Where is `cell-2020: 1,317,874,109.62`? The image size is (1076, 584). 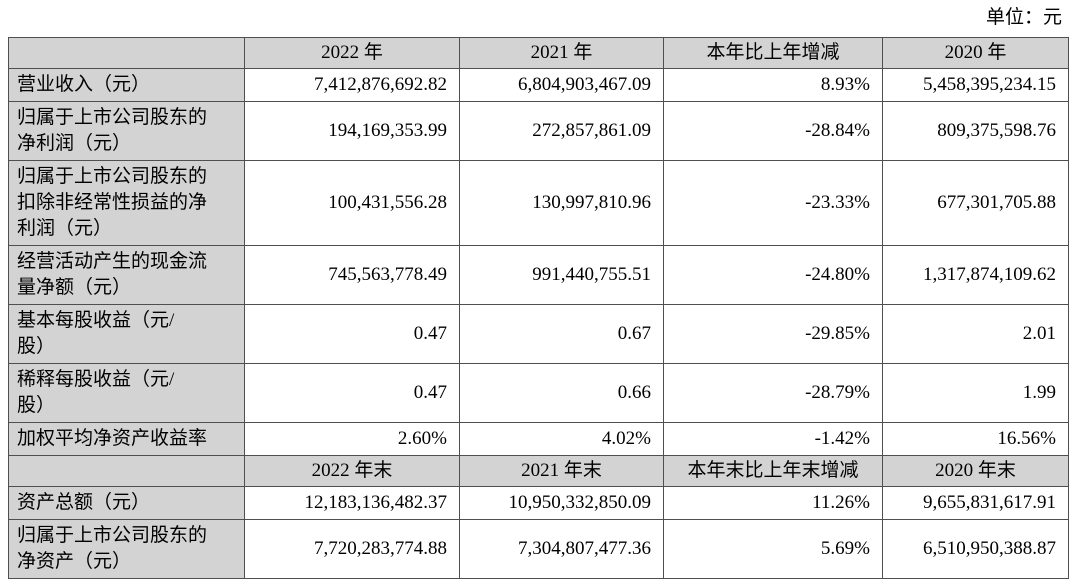
cell-2020: 1,317,874,109.62 is located at coordinates (975, 275).